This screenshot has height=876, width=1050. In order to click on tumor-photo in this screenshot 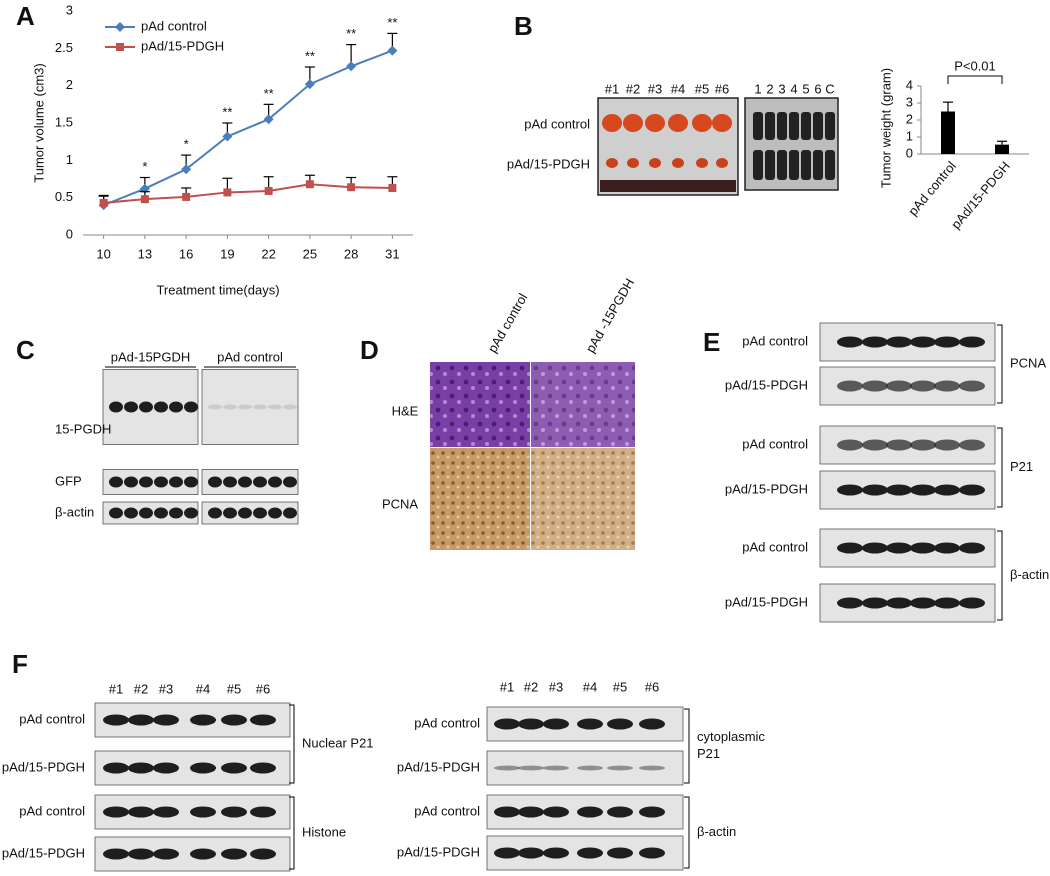, I will do `click(668, 146)`.